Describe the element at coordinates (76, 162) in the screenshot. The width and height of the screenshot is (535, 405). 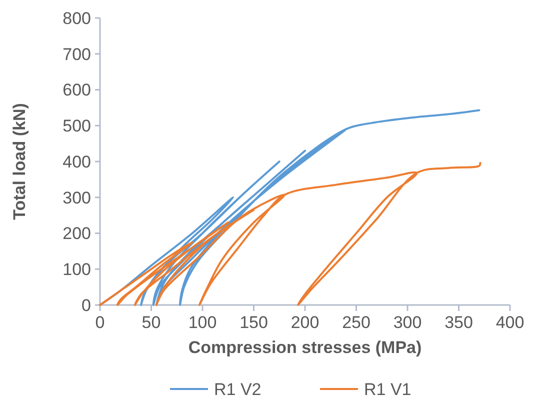
I see `y-tick-label: 400` at that location.